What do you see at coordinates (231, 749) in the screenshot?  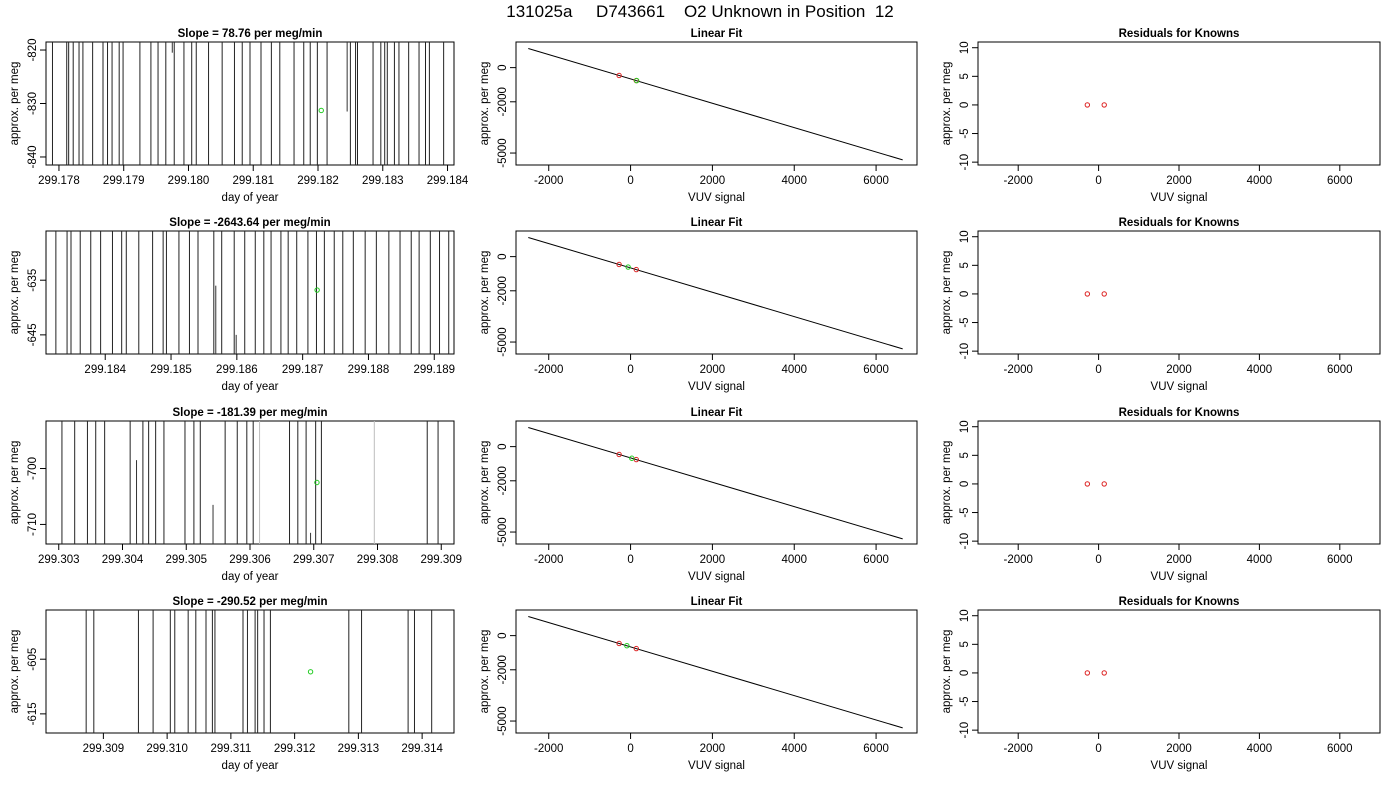 I see `x-tick-label: 299.311` at bounding box center [231, 749].